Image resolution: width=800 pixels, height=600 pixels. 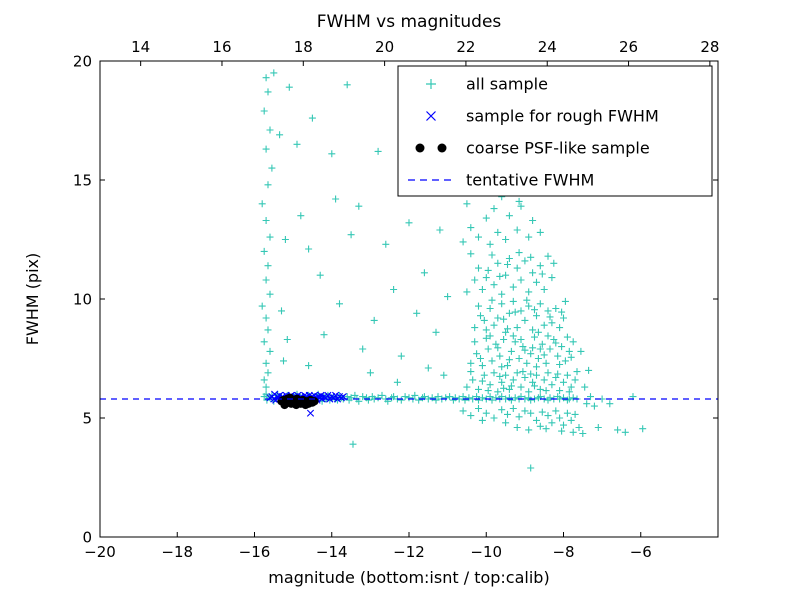 I want to click on x-top-tick-label: 18, so click(x=303, y=47).